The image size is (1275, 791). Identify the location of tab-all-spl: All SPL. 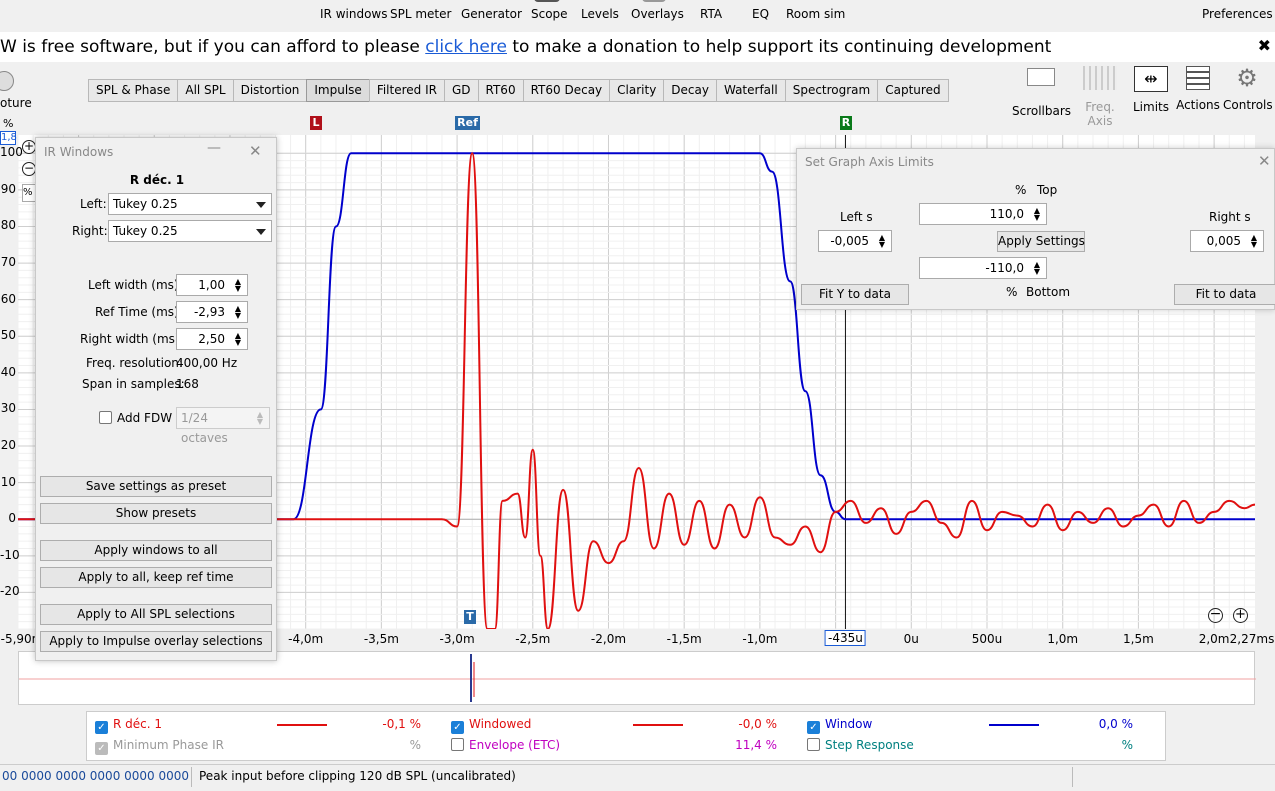
(205, 90).